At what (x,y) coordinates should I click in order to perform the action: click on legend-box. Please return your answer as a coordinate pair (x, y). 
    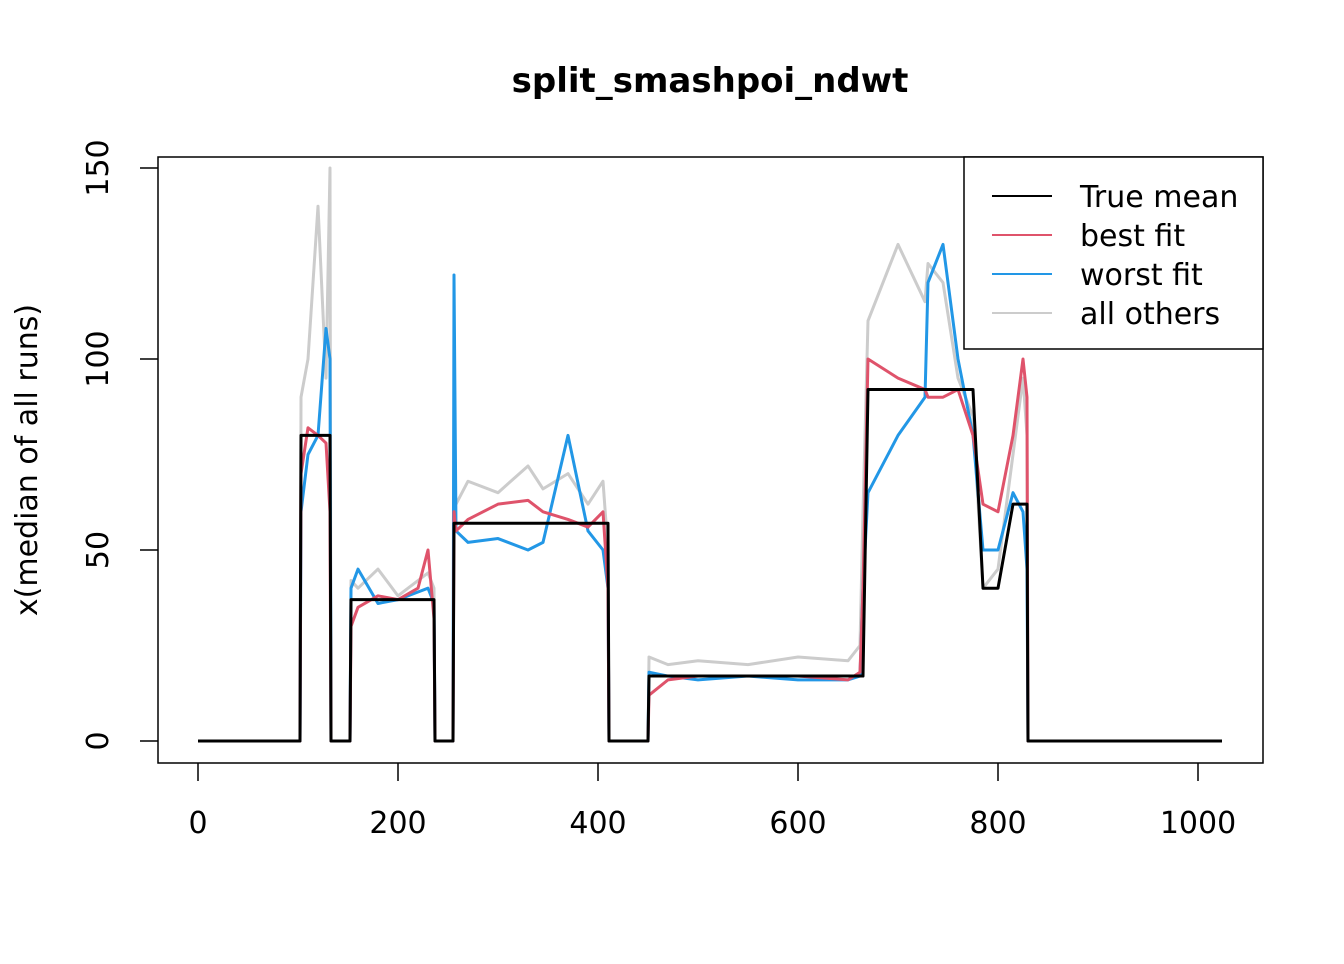
    Looking at the image, I should click on (1113, 253).